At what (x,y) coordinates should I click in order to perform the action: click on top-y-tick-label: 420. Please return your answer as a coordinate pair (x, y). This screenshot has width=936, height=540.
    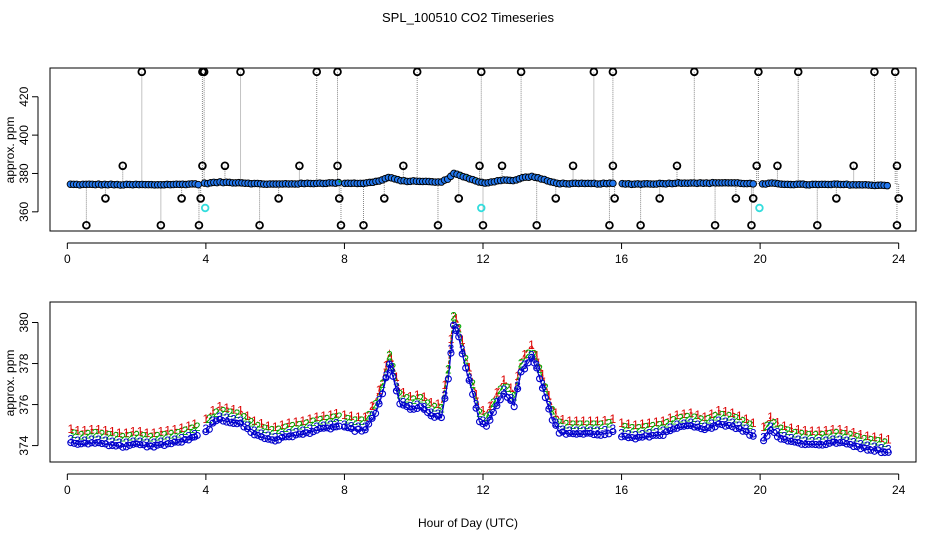
    Looking at the image, I should click on (24, 96).